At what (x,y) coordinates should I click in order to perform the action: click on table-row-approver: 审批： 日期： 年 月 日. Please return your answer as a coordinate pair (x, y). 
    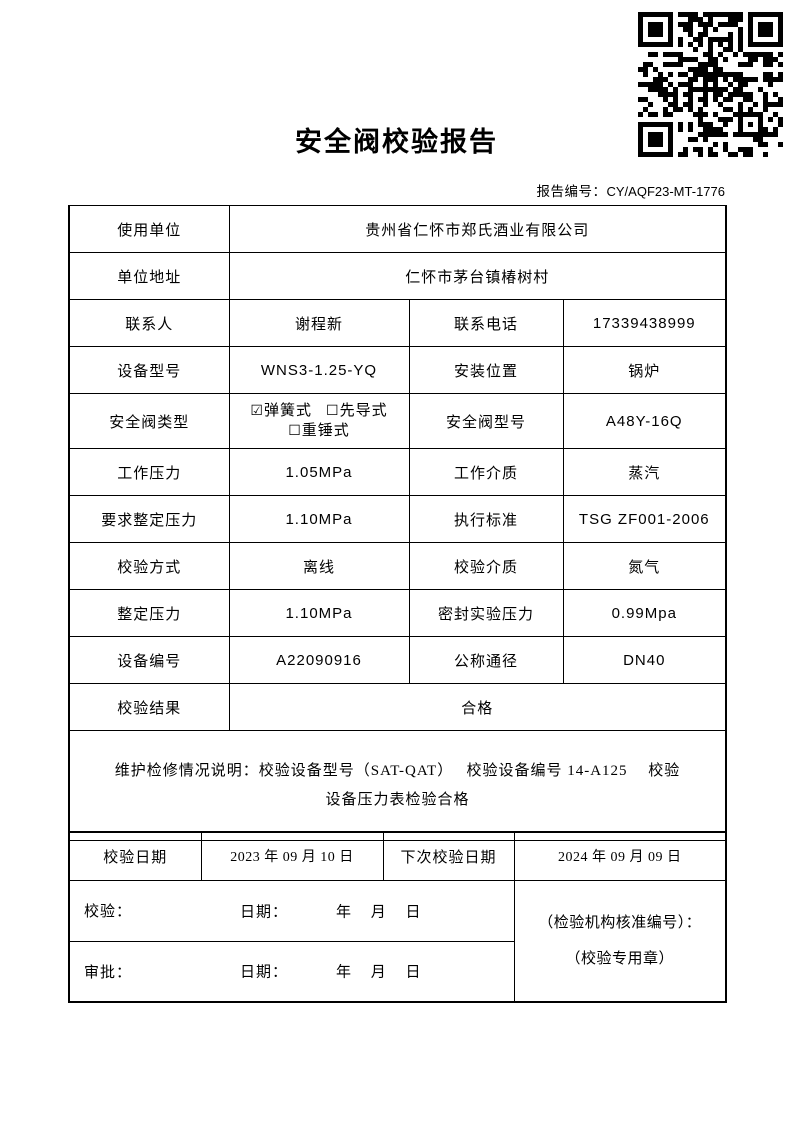
    Looking at the image, I should click on (397, 971).